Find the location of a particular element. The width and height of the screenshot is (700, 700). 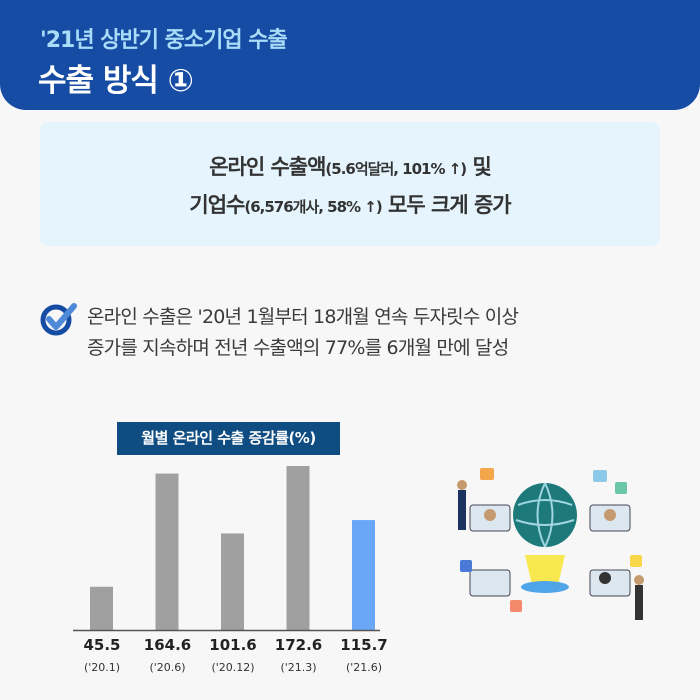

category-label: ('21.6) is located at coordinates (364, 667).